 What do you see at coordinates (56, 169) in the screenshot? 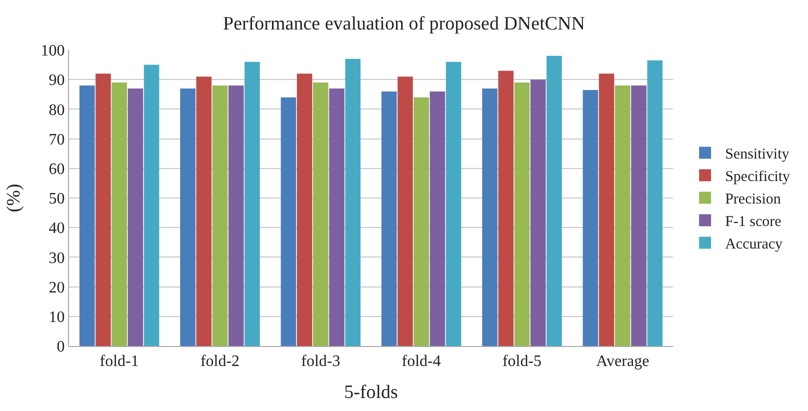
I see `y-tick-label: 60` at bounding box center [56, 169].